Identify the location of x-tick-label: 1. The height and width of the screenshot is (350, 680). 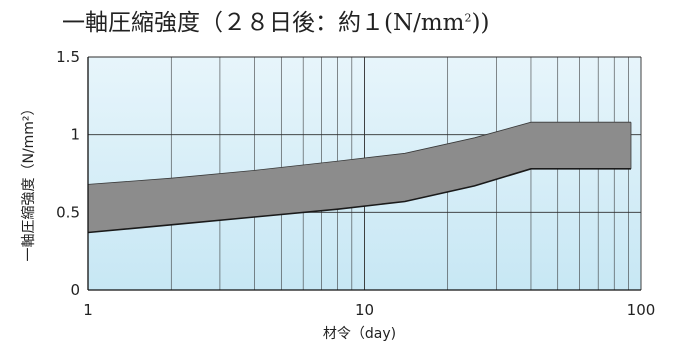
(88, 310).